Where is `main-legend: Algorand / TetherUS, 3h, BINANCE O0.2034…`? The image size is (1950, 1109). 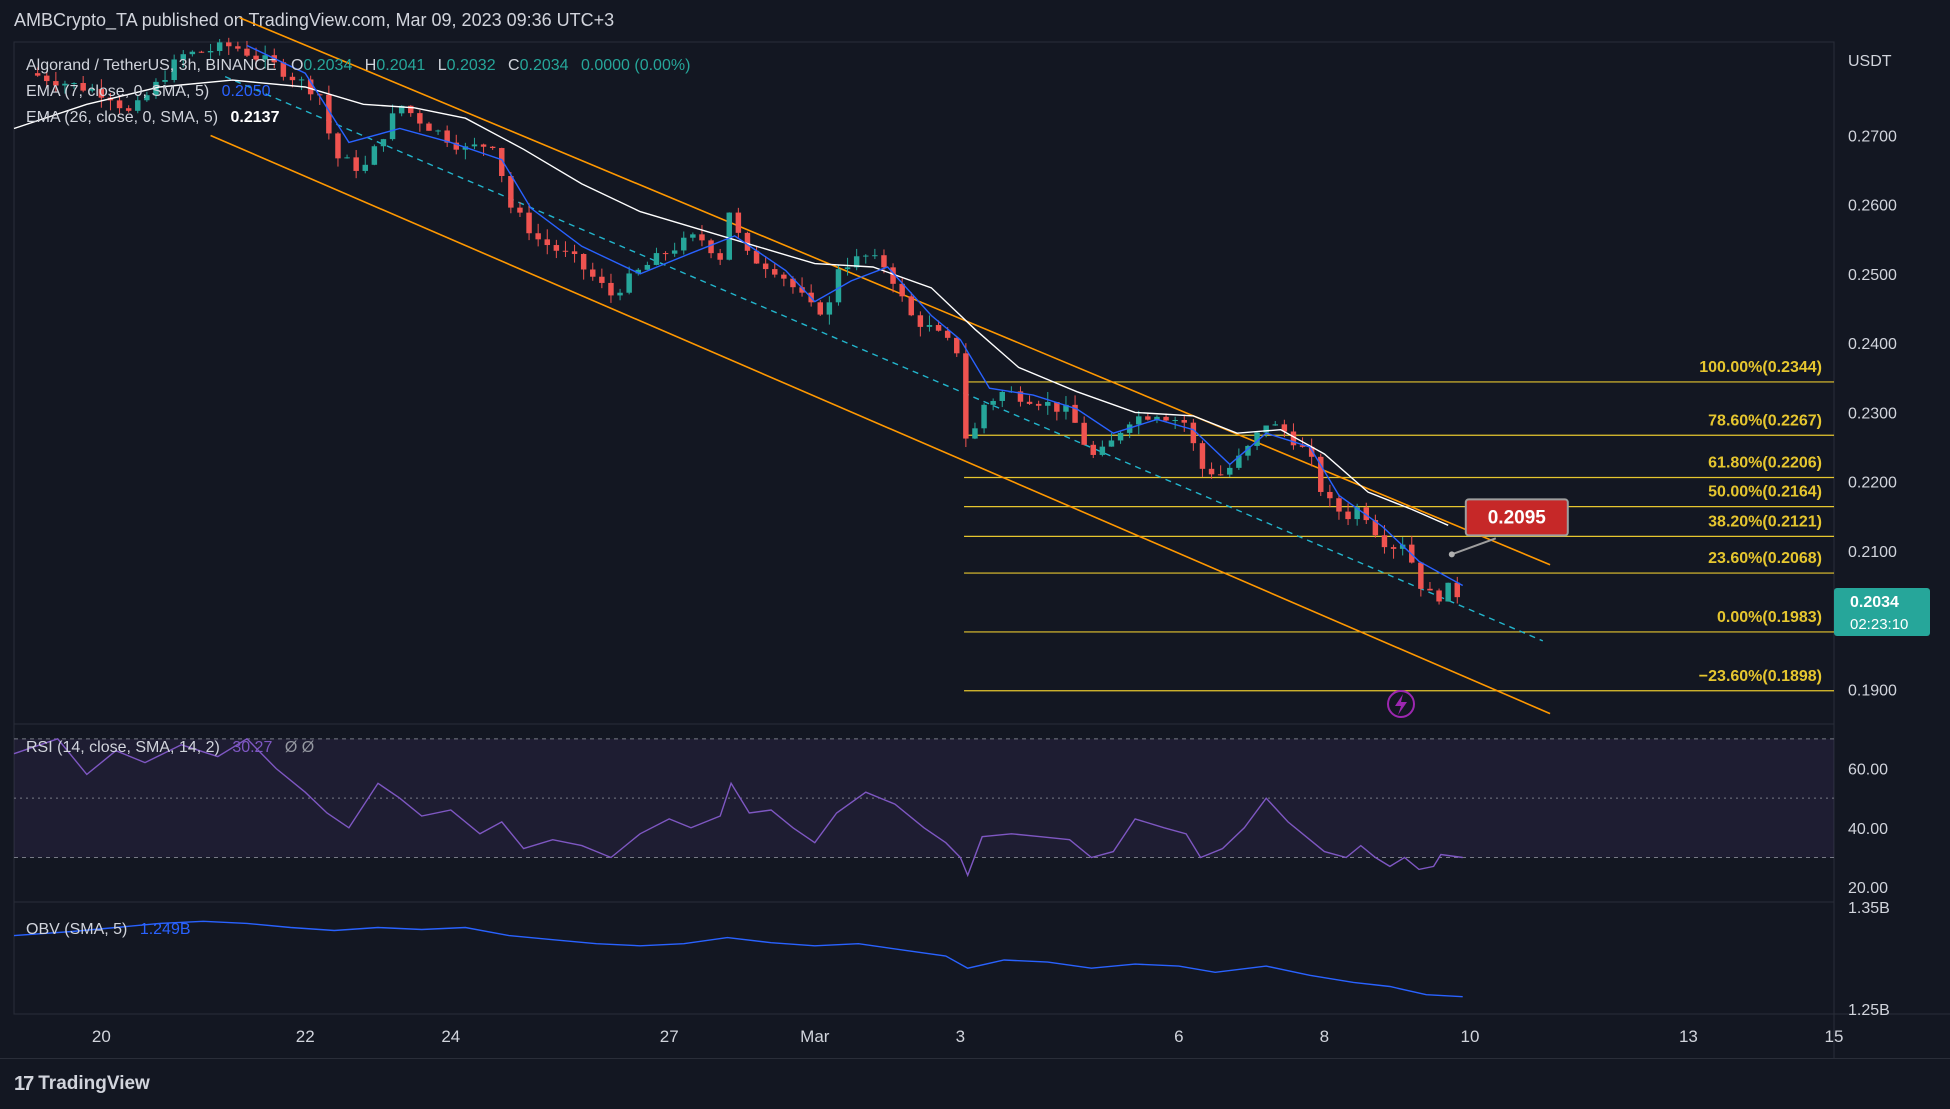 main-legend: Algorand / TetherUS, 3h, BINANCE O0.2034… is located at coordinates (358, 91).